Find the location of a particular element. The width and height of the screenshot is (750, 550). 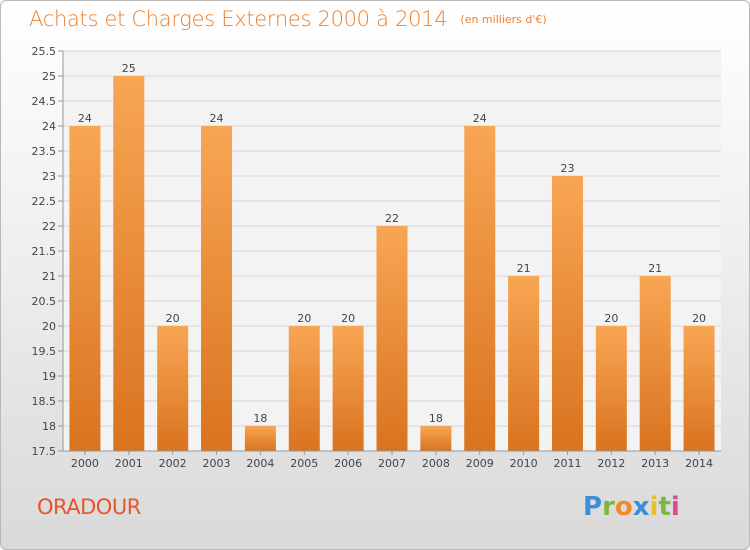

bar-value-label: 23 is located at coordinates (567, 168).